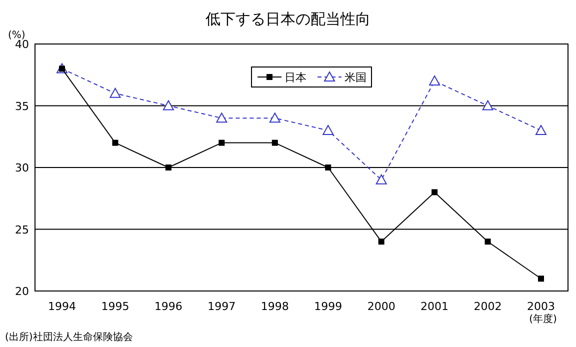 Image resolution: width=576 pixels, height=347 pixels. I want to click on text: (出所)社団法人生命保険協会, so click(69, 337).